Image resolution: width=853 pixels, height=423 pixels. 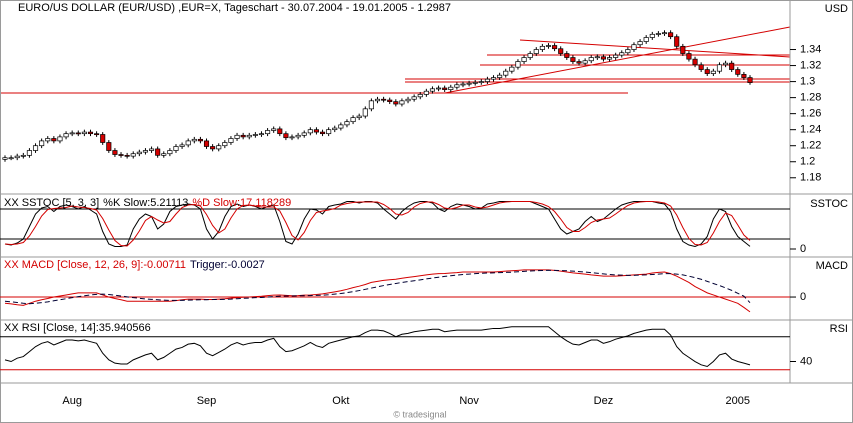 I want to click on legend-entry: XX MACD [Close, 12, 26, 9]:-0.00711, so click(x=95, y=265).